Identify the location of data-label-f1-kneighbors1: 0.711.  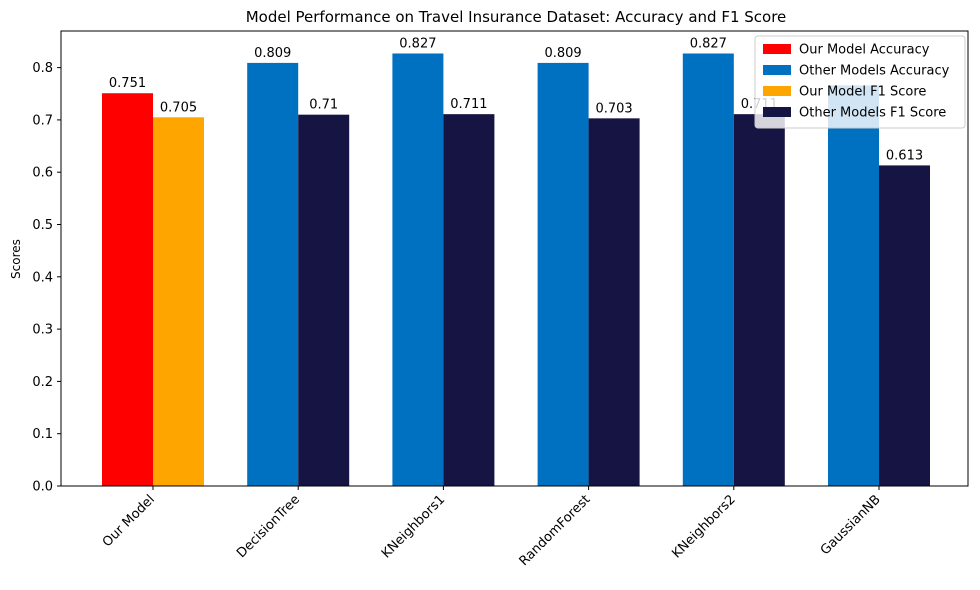
(468, 104).